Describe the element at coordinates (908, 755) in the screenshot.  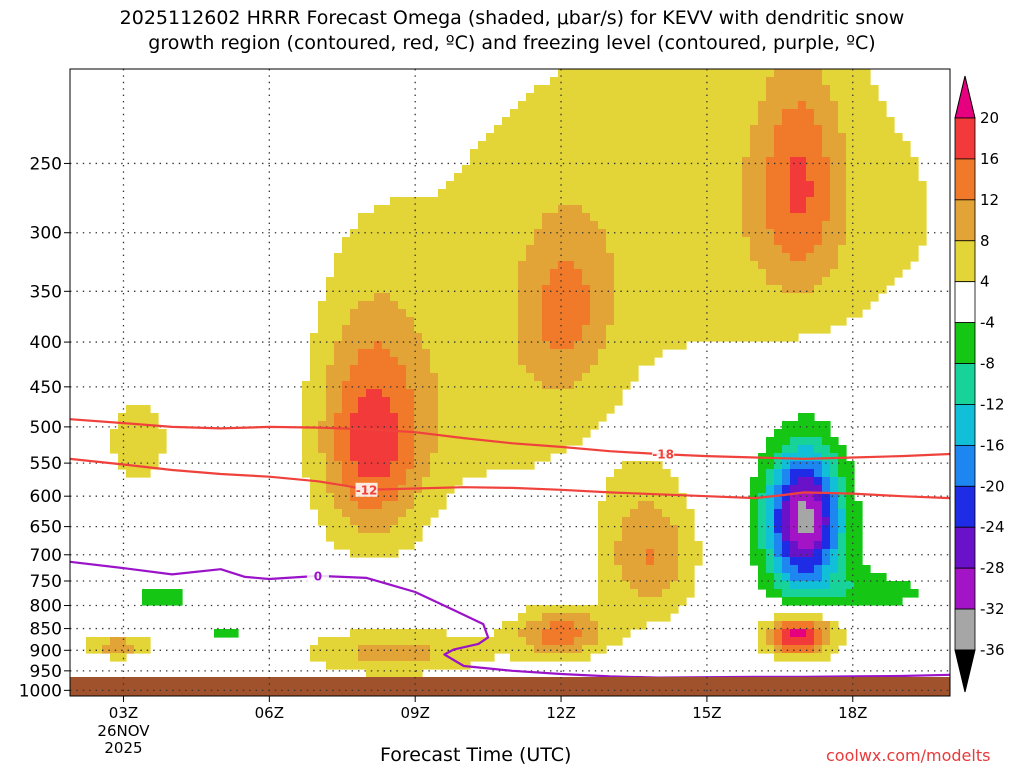
I see `credit-link: coolwx.com/modelts` at that location.